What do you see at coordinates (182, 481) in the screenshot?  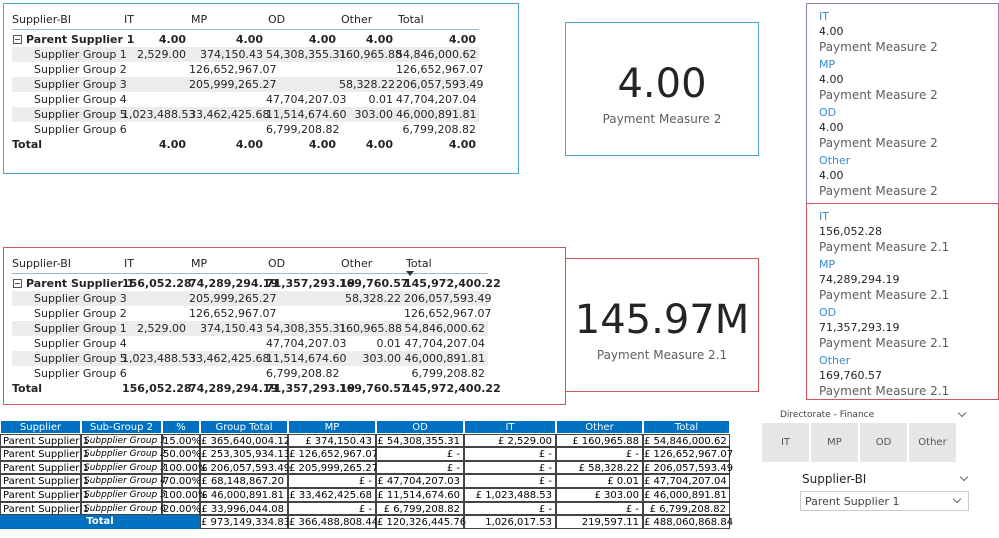 I see `table-cell: 70.00%` at bounding box center [182, 481].